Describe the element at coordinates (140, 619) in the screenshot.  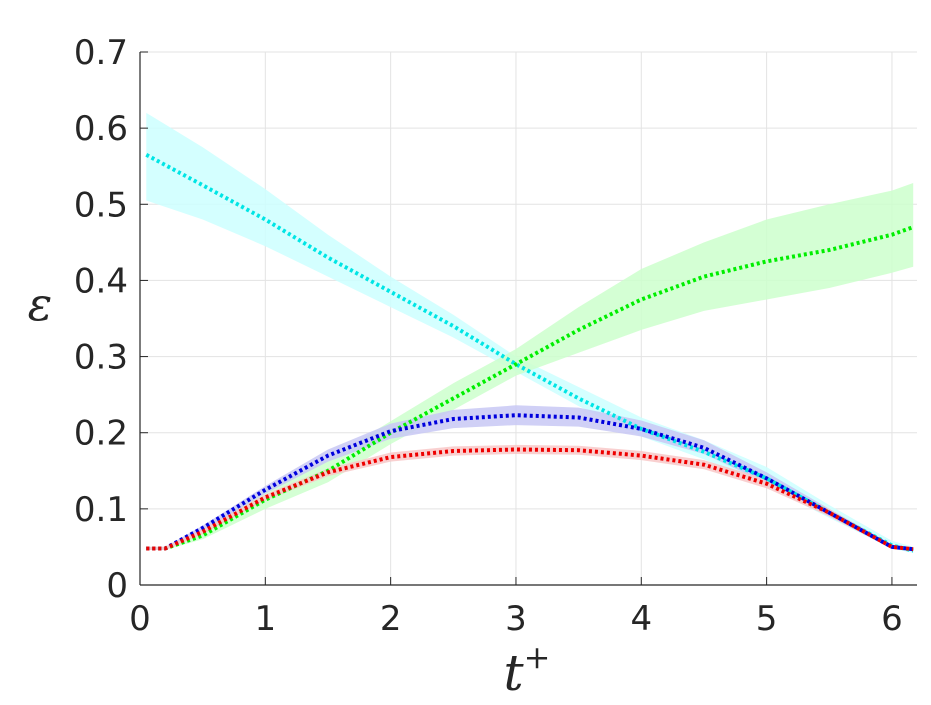
I see `x-tick-label: 0` at that location.